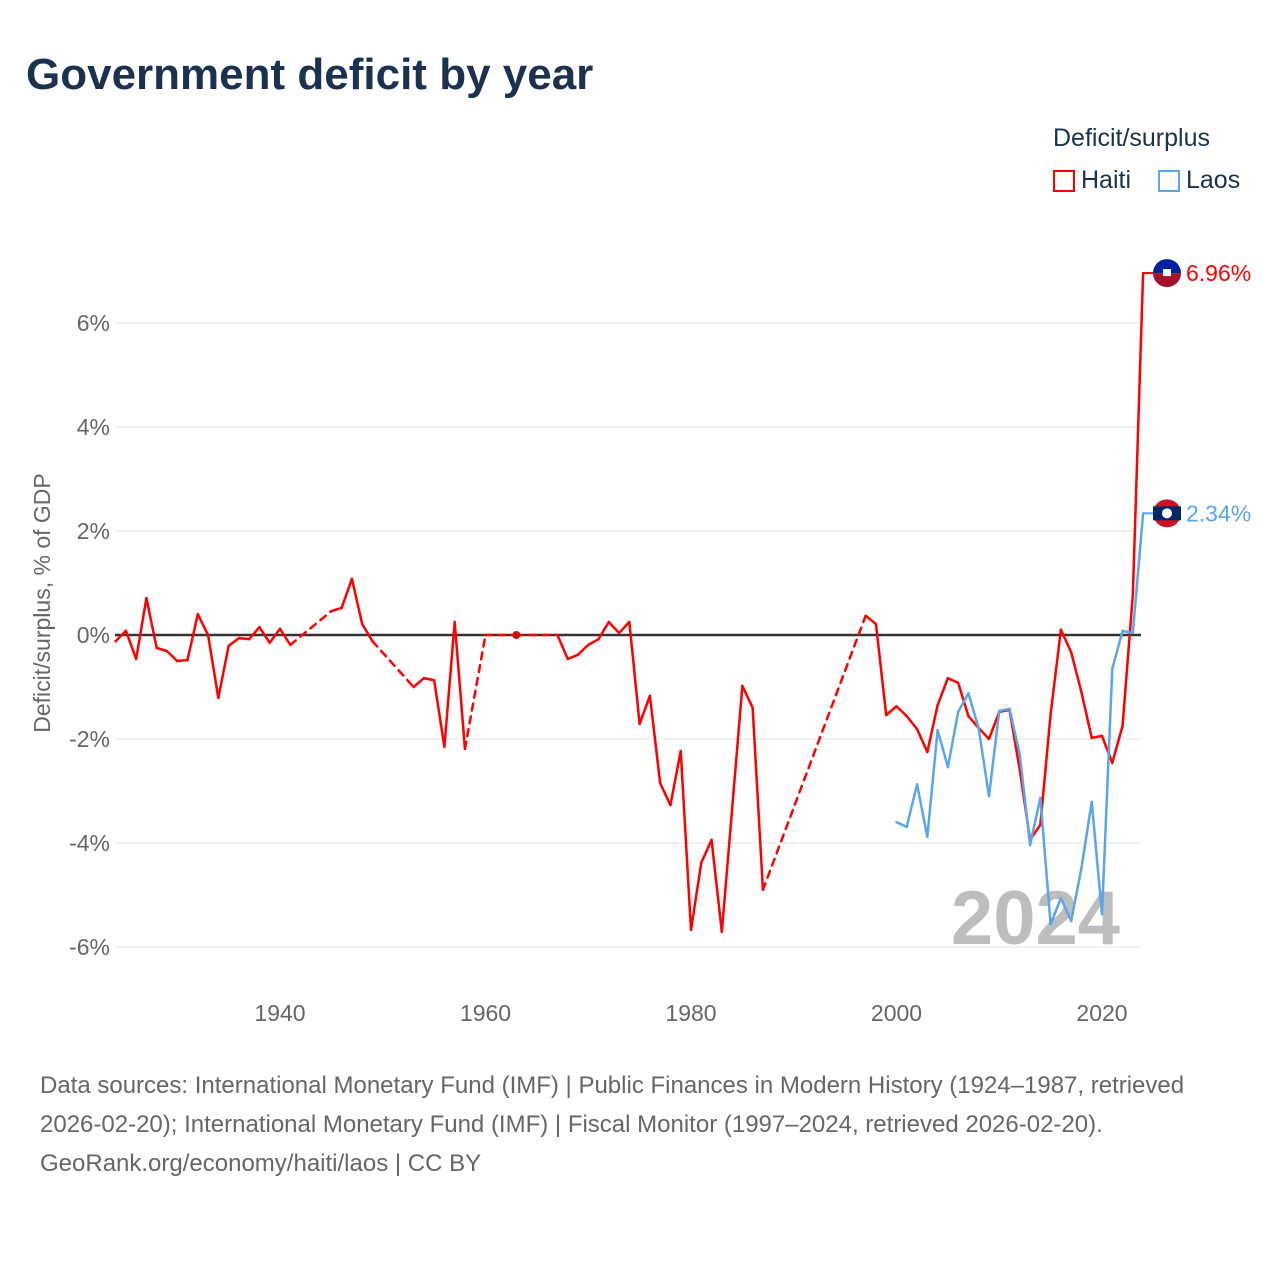 The image size is (1280, 1280). What do you see at coordinates (310, 74) in the screenshot?
I see `chart-title: Government deficit by year` at bounding box center [310, 74].